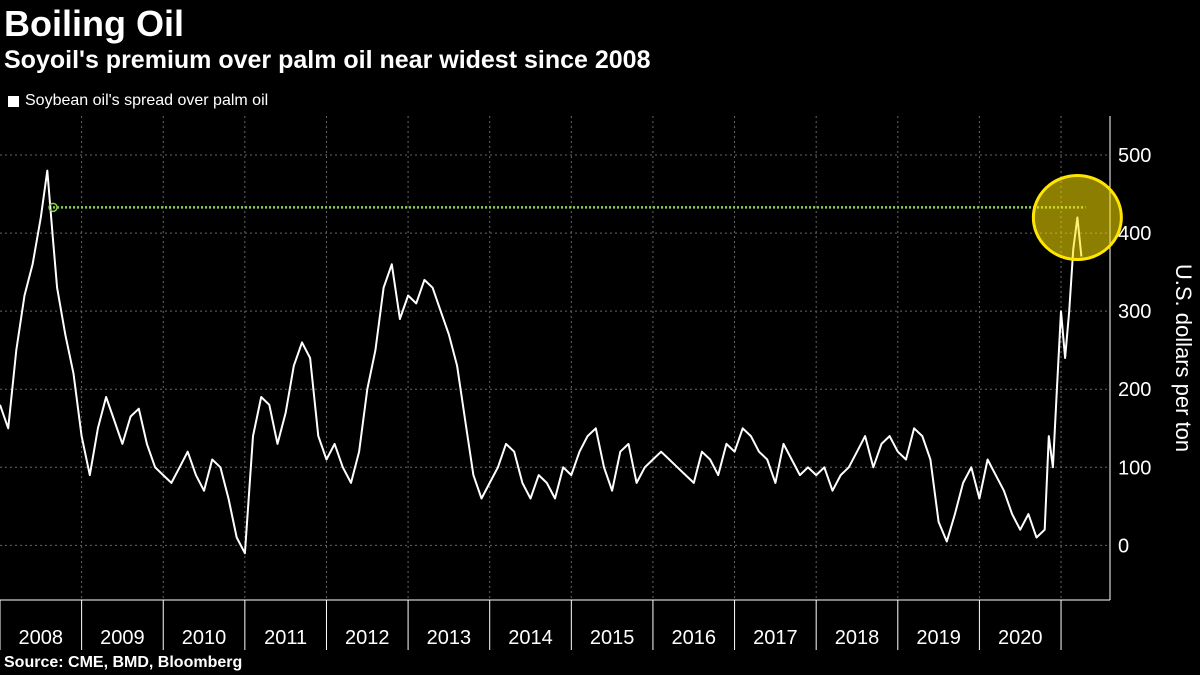 Image resolution: width=1200 pixels, height=675 pixels. Describe the element at coordinates (1123, 546) in the screenshot. I see `y-tick-label: 0` at that location.